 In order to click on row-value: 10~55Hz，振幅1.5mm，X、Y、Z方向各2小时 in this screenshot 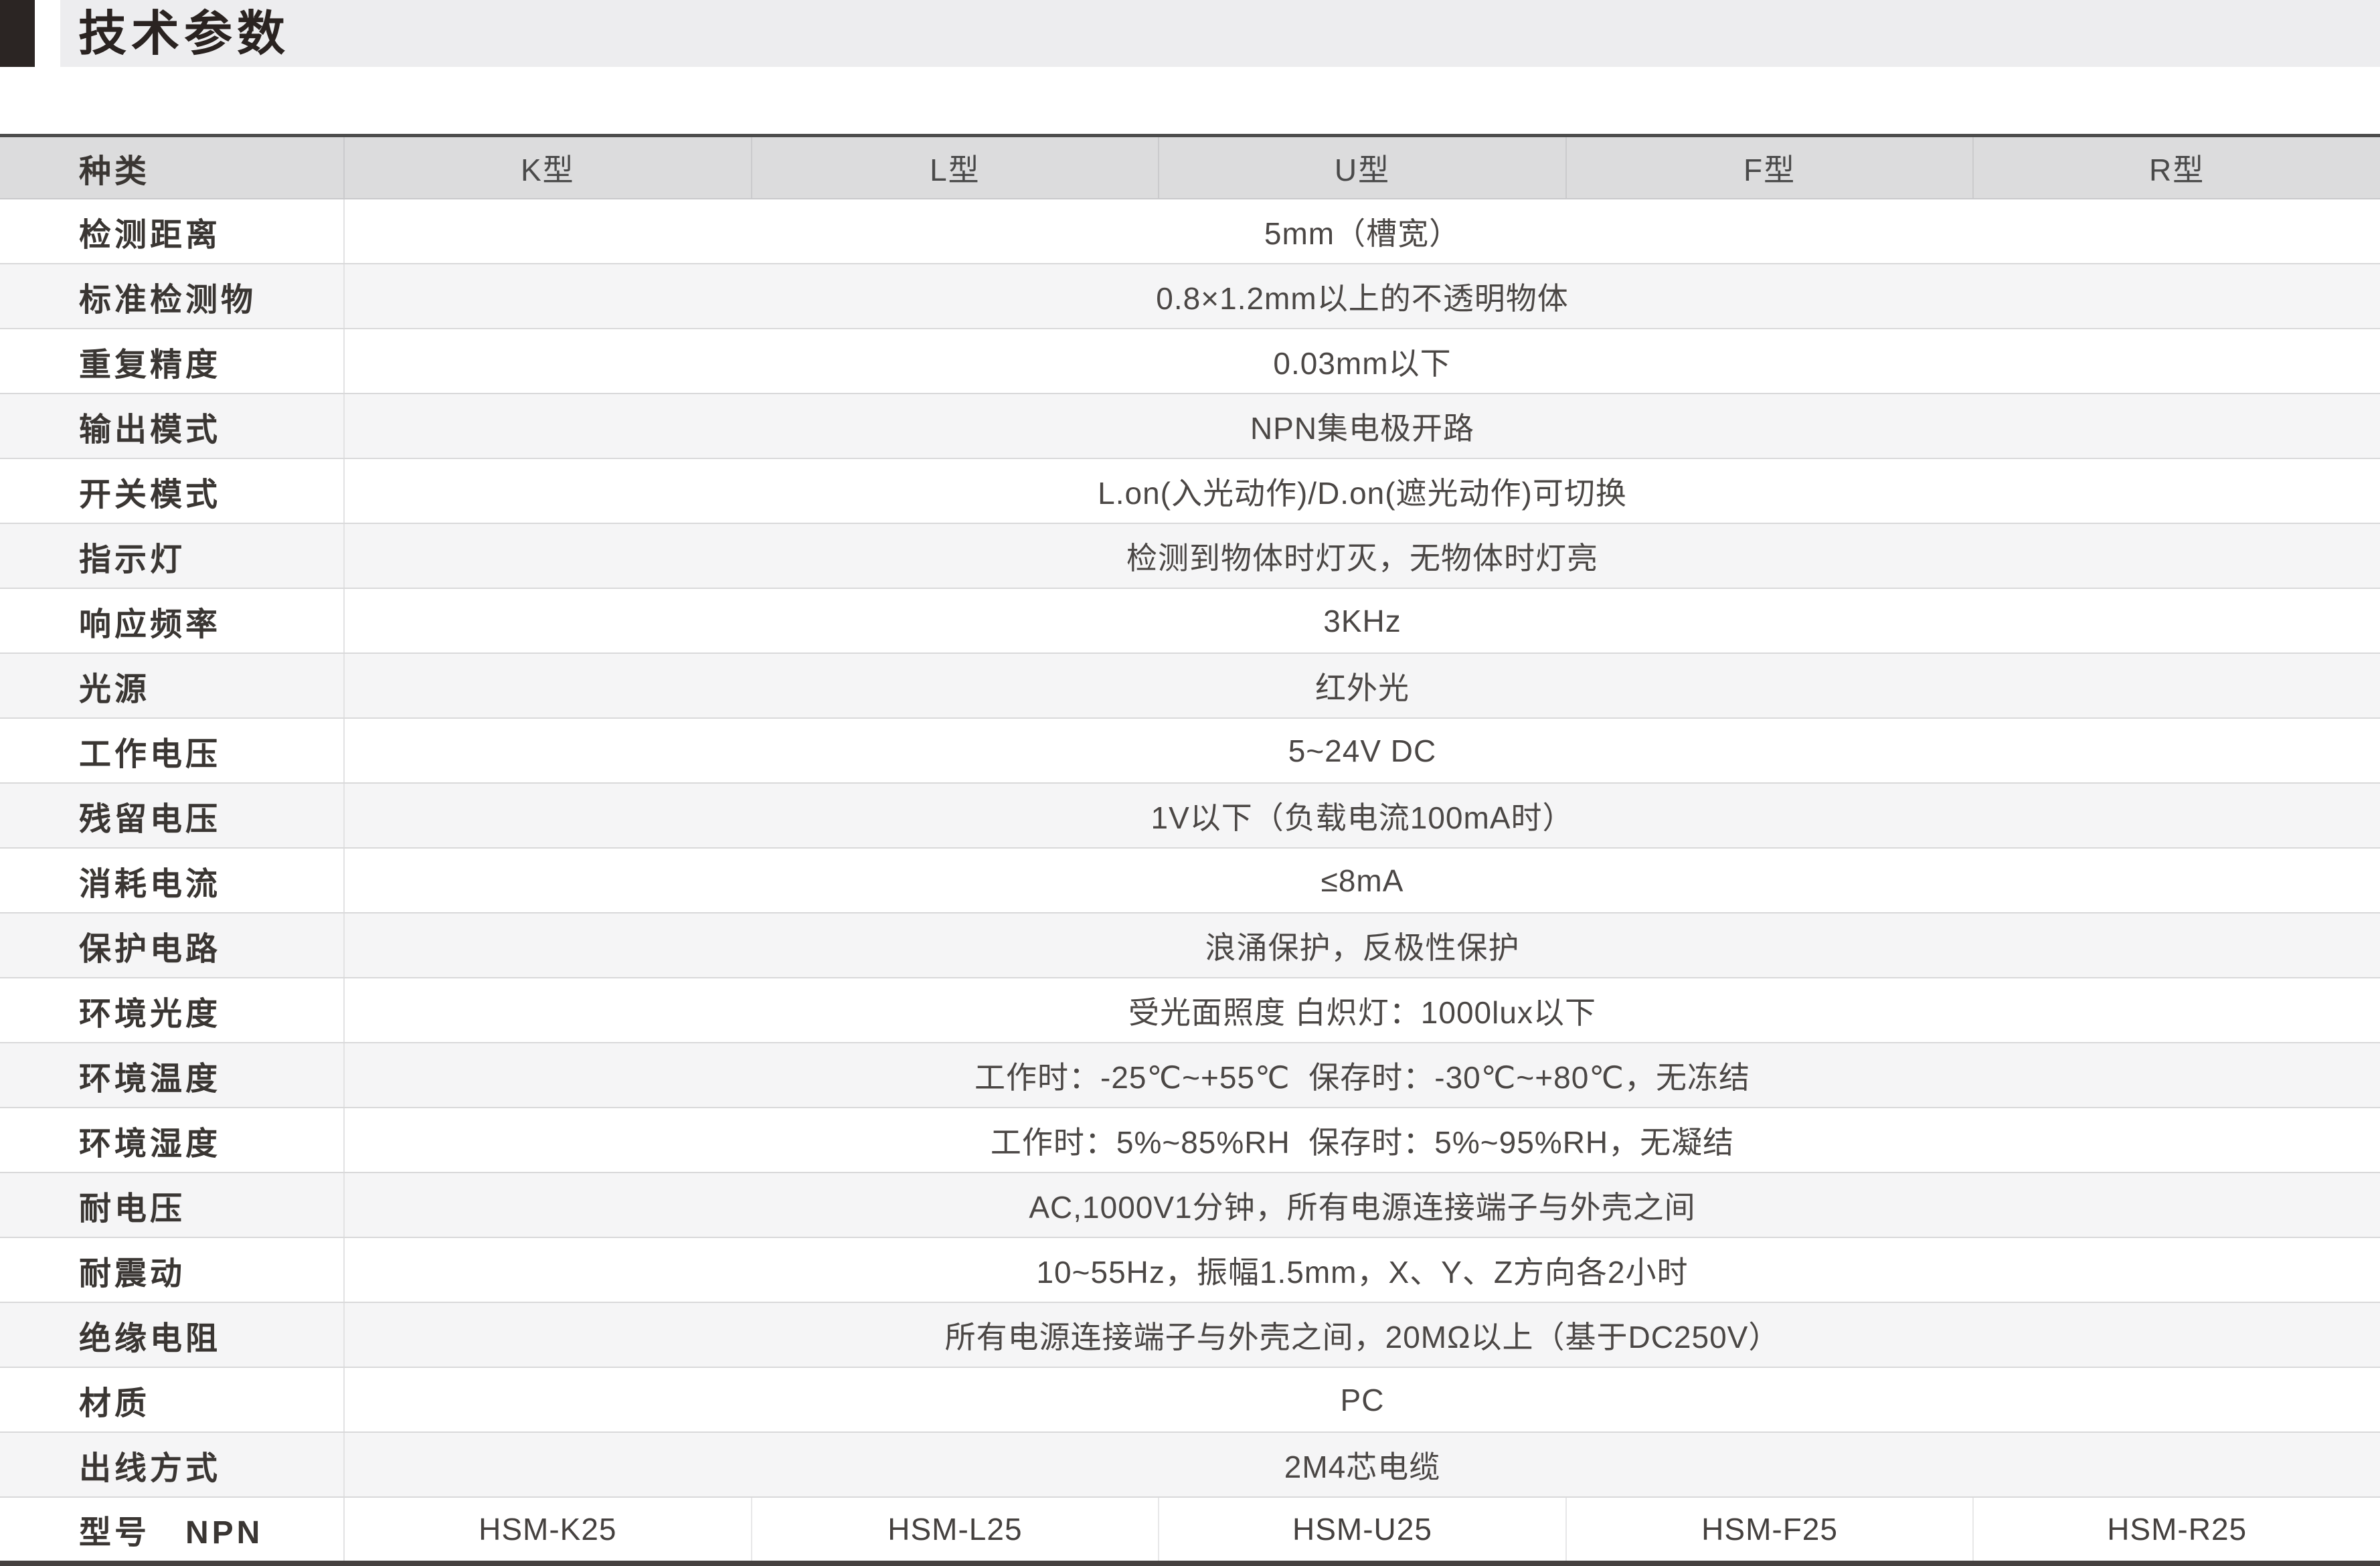, I will do `click(1362, 1272)`.